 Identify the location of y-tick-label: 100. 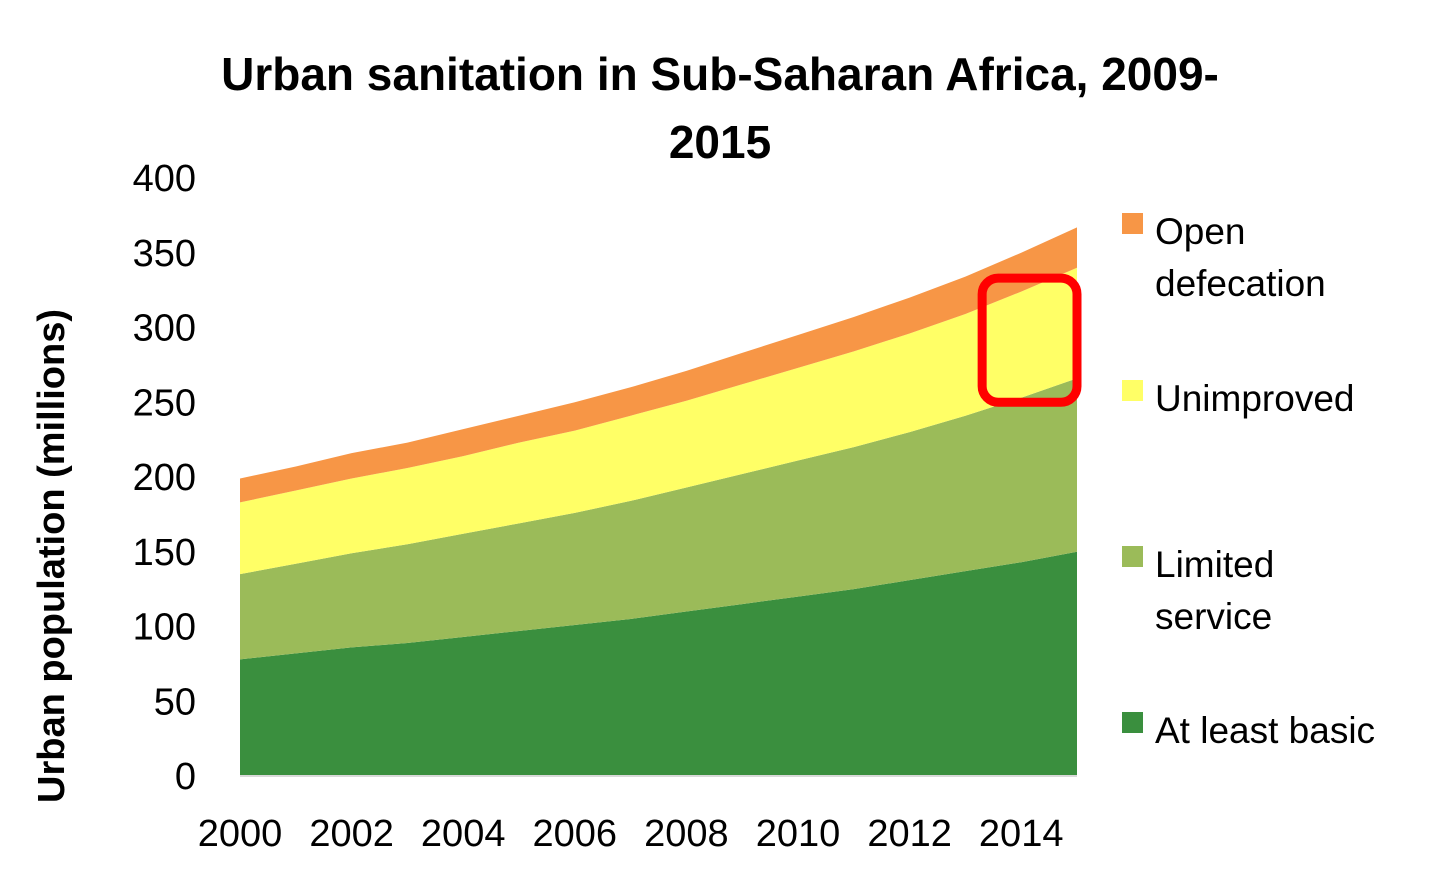
(164, 628).